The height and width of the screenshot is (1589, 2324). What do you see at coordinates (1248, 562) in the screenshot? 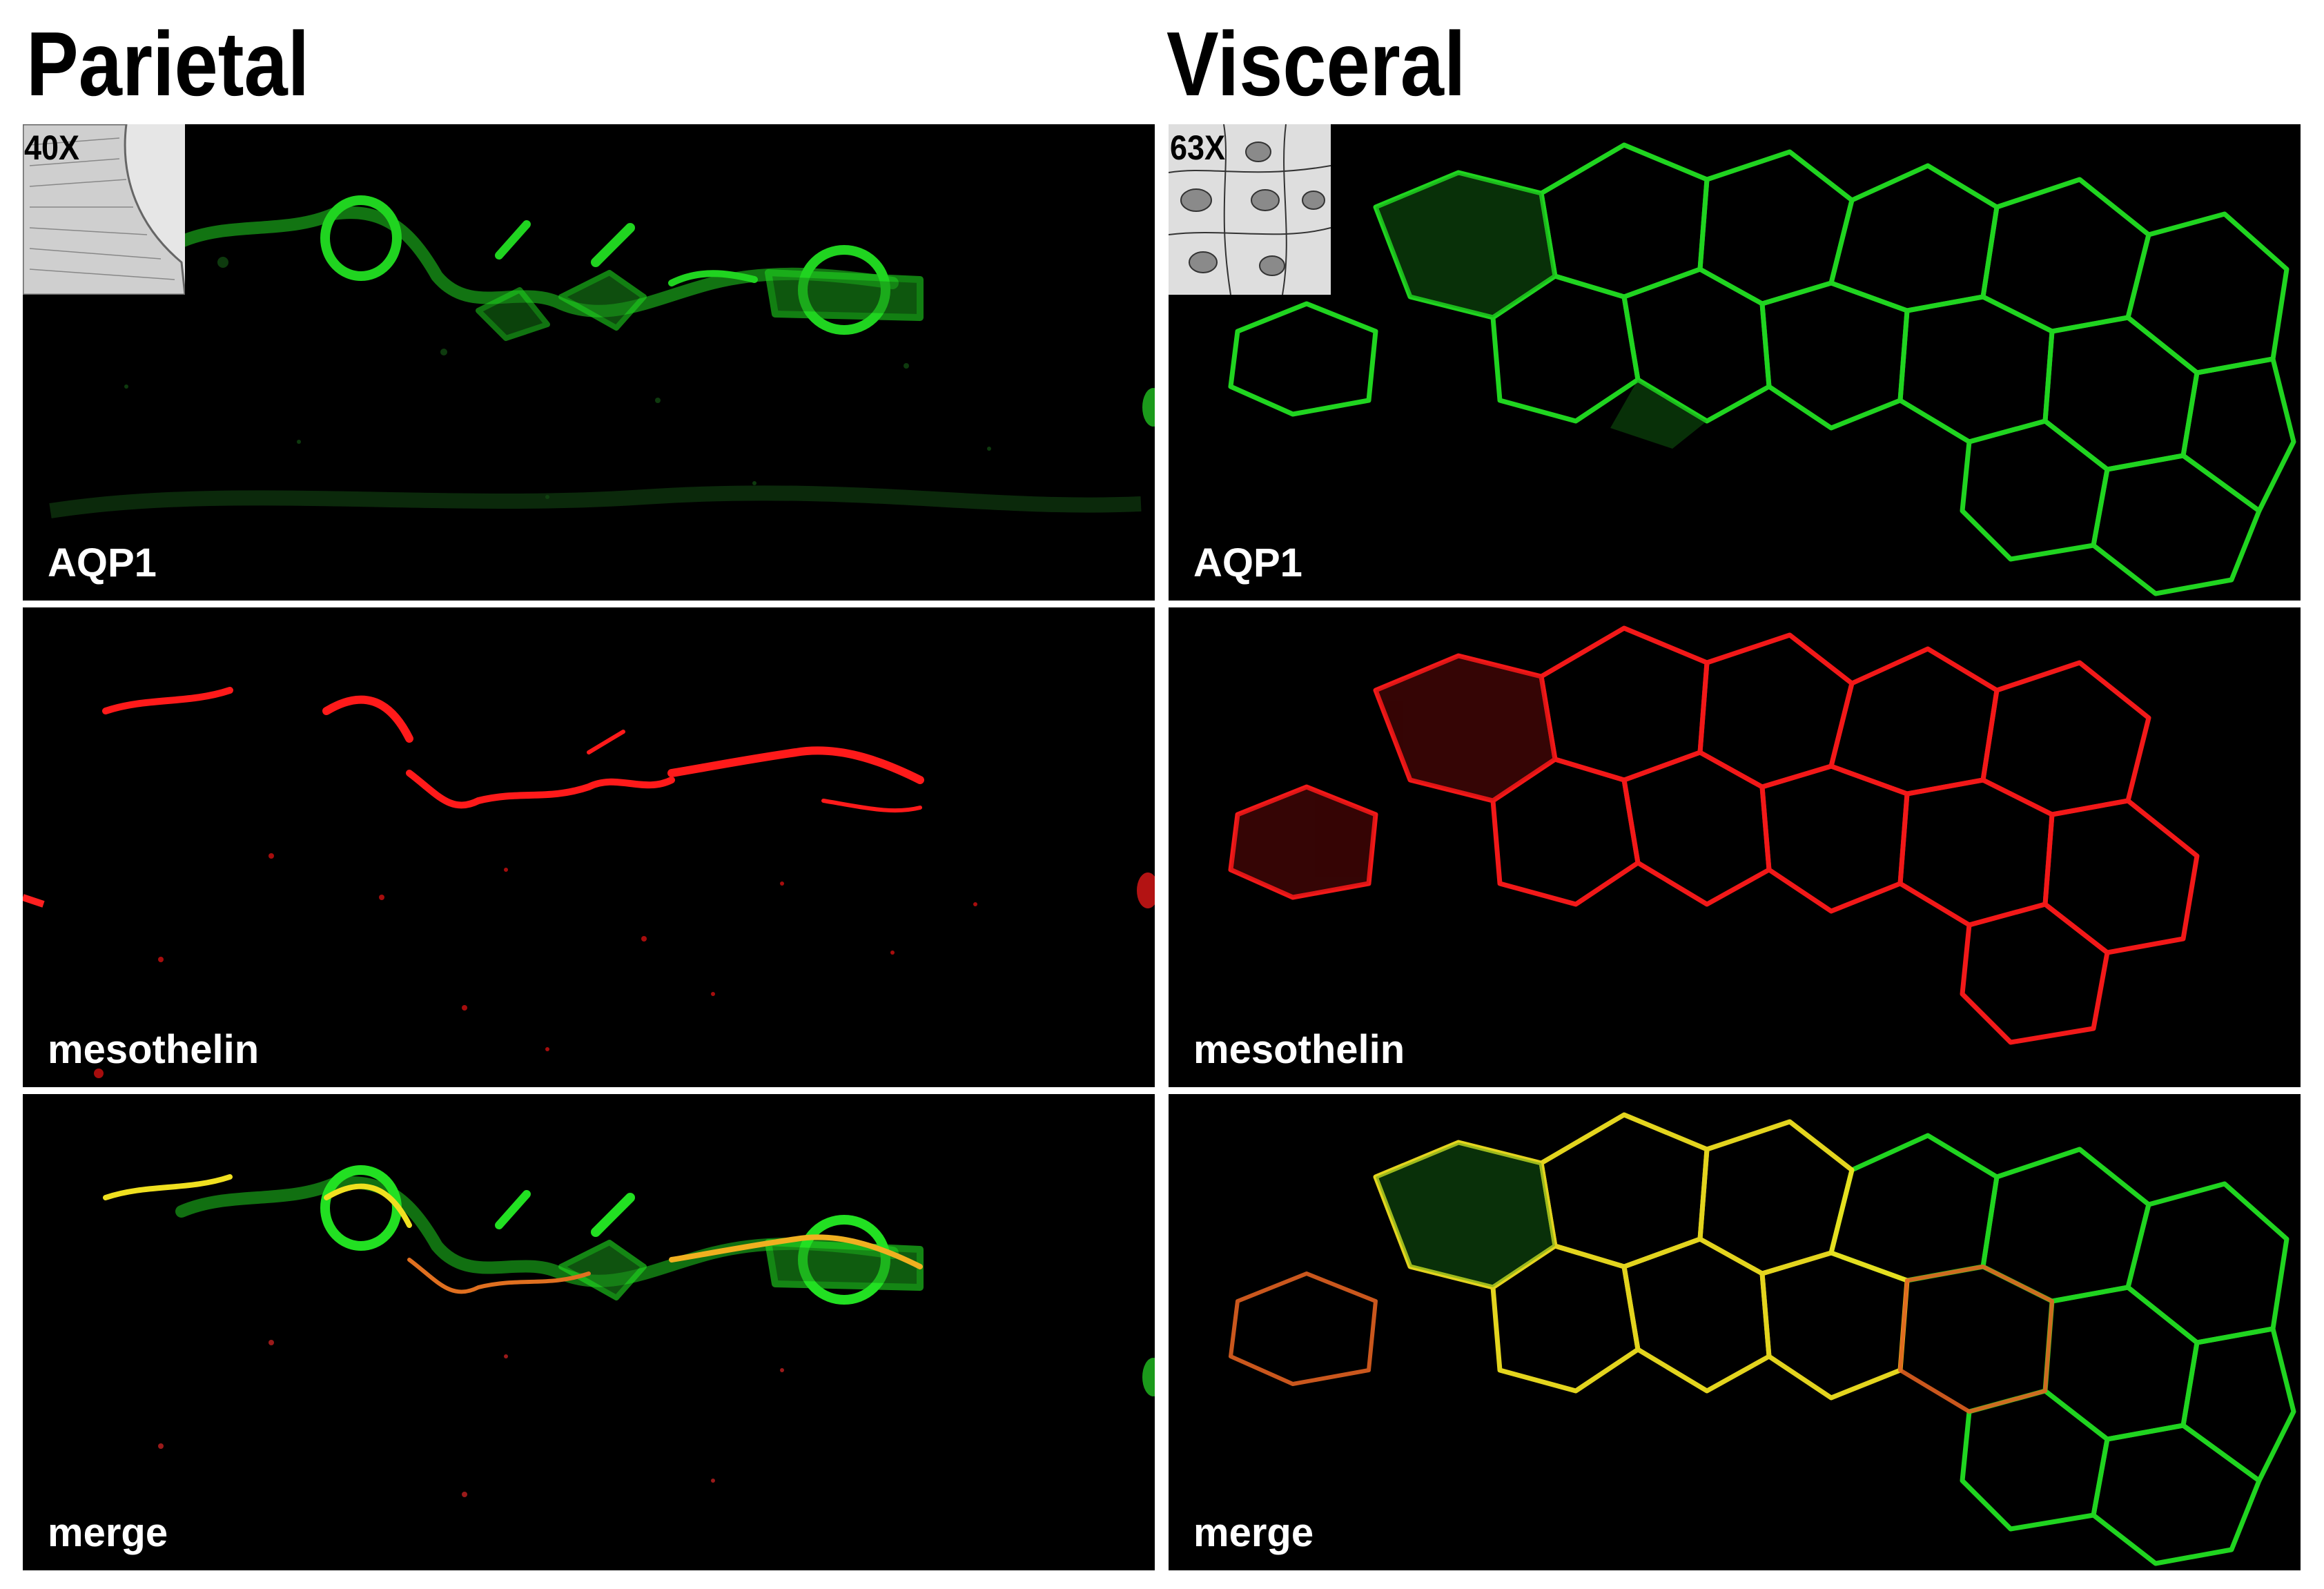
I see `visceral-aqp1-label: AQP1` at bounding box center [1248, 562].